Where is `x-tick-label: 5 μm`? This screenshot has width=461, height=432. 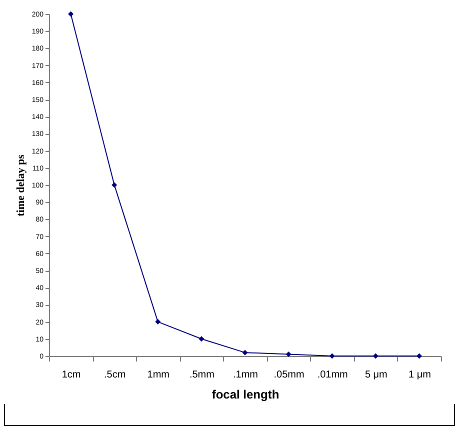
x-tick-label: 5 μm is located at coordinates (376, 375).